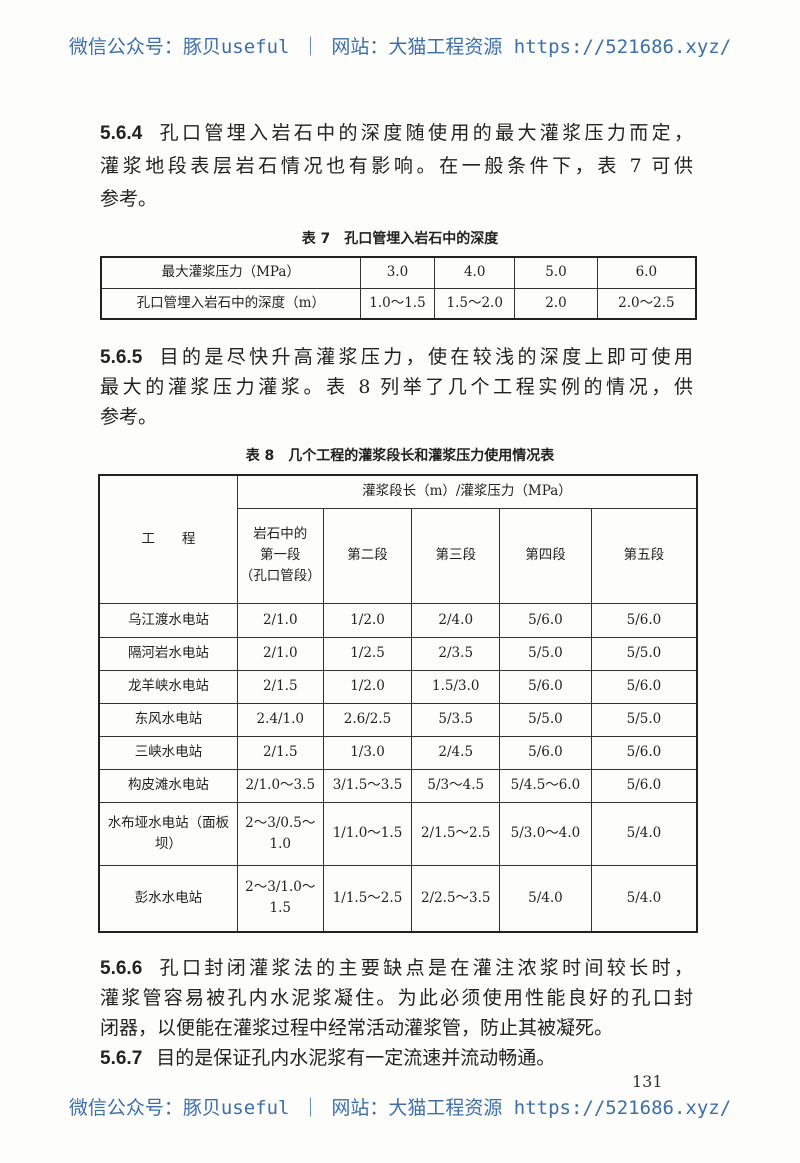 This screenshot has width=800, height=1163. What do you see at coordinates (168, 833) in the screenshot?
I see `project-name-cell: 水布垭水电站（面板坝）` at bounding box center [168, 833].